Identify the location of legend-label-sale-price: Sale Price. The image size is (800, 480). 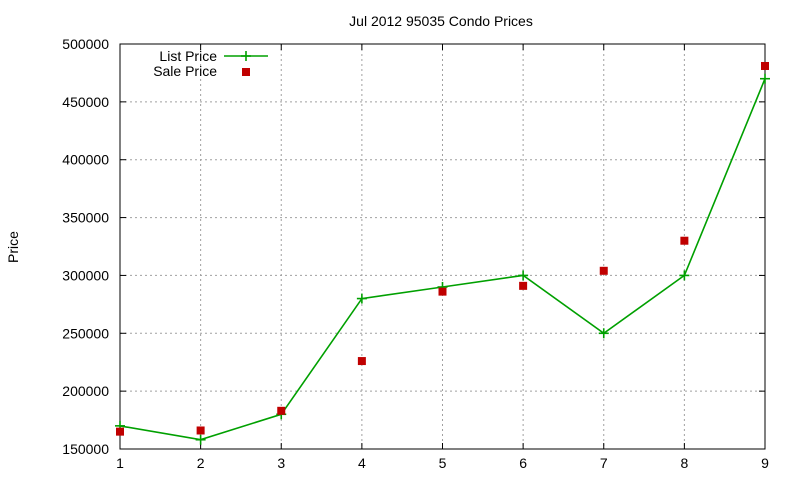
(185, 71).